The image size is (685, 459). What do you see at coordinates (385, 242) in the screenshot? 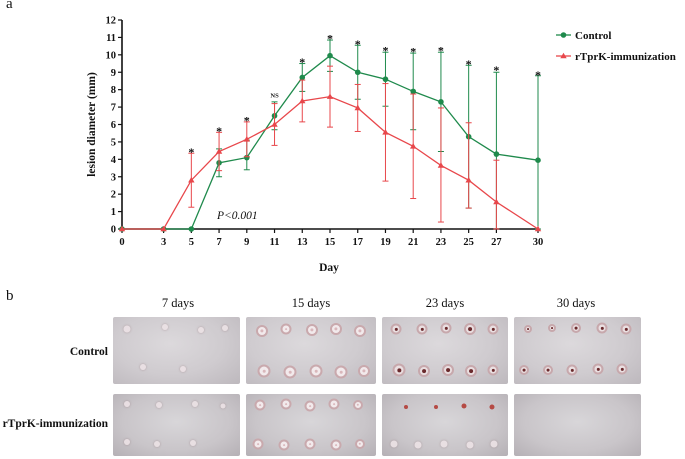
I see `x-tick-label: 19` at bounding box center [385, 242].